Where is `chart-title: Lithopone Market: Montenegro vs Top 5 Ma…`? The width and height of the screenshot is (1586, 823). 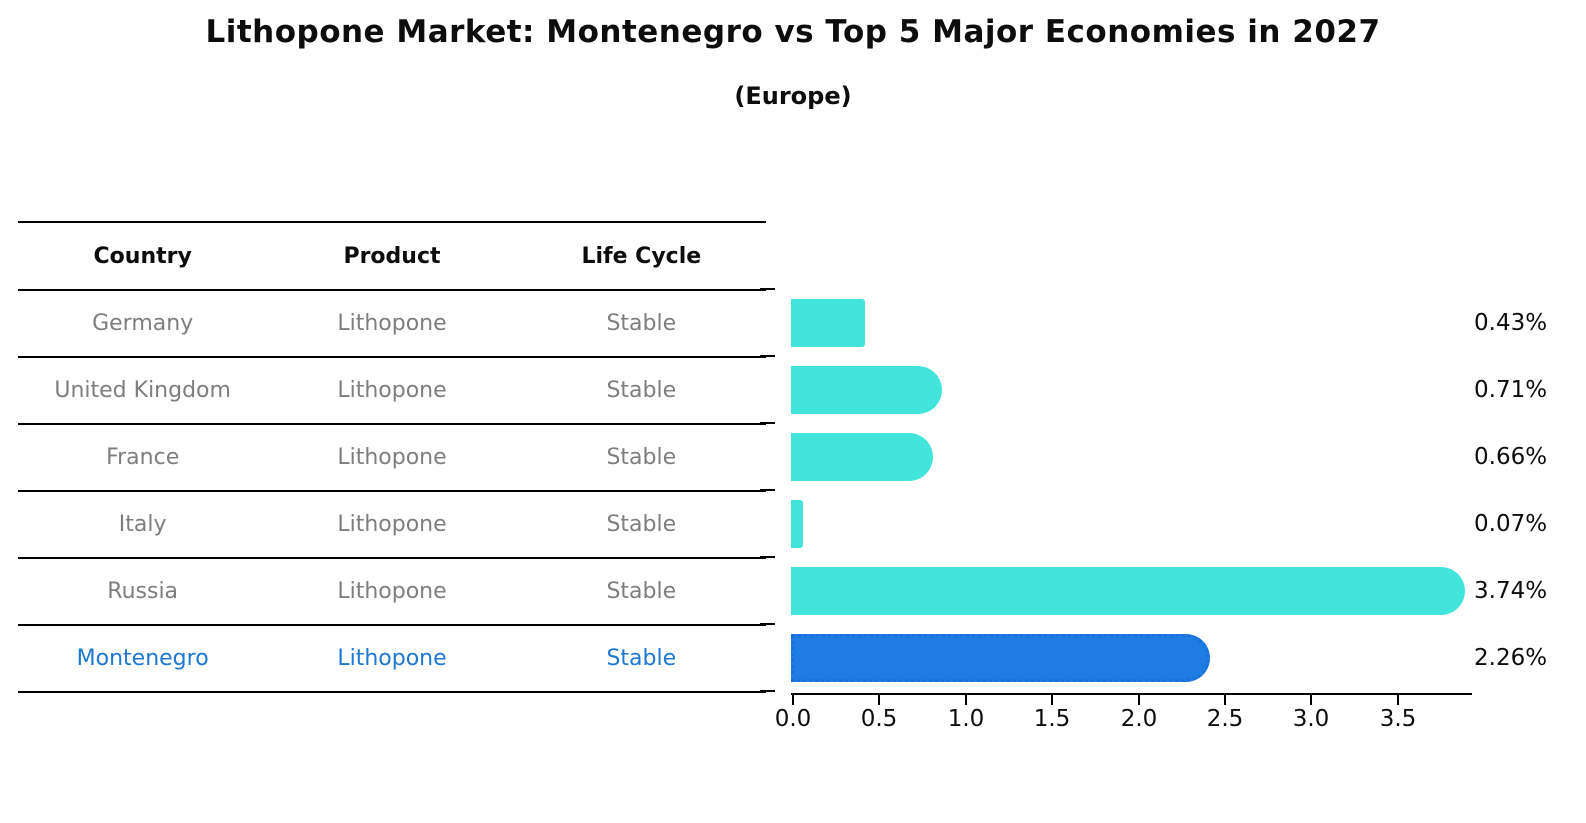
chart-title: Lithopone Market: Montenegro vs Top 5 Ma… is located at coordinates (793, 32).